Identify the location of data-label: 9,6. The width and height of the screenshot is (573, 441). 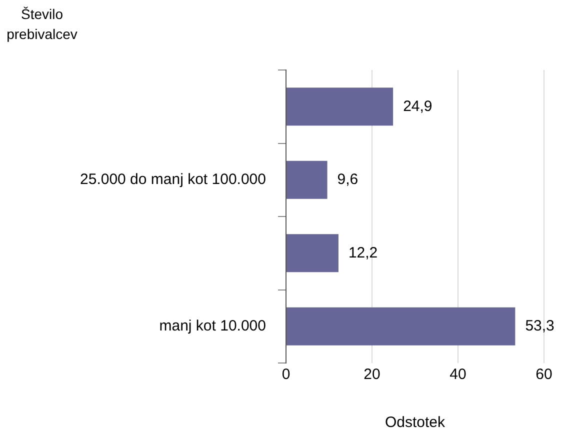
(347, 179).